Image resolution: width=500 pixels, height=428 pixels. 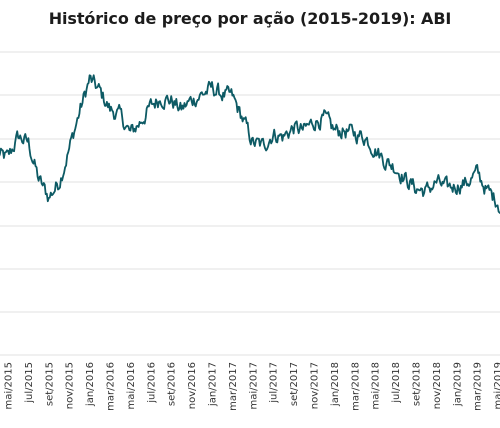 What do you see at coordinates (335, 384) in the screenshot?
I see `x-tick-label: jan/2018` at bounding box center [335, 384].